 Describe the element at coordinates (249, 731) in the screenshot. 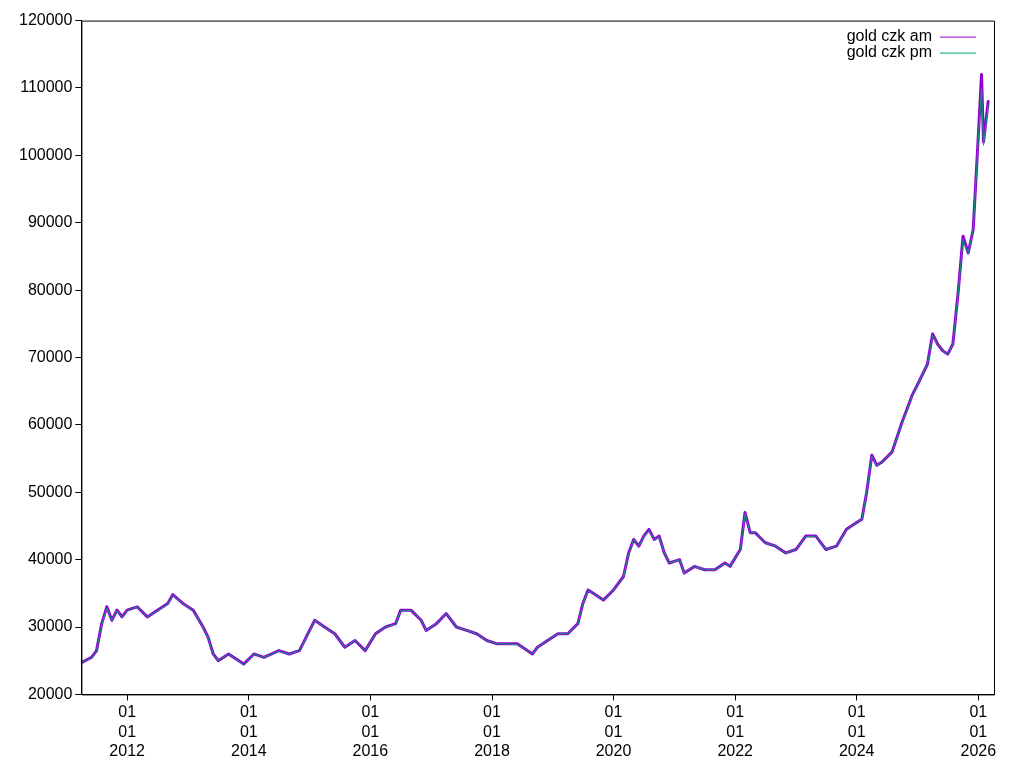

I see `x-tick-label: 01 01 2014` at that location.